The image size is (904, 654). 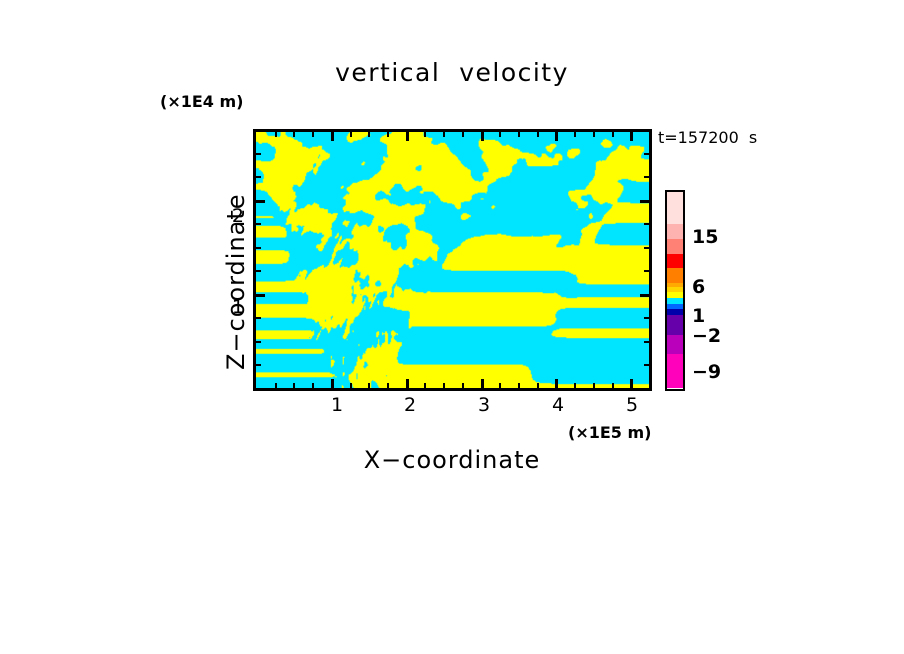 I want to click on colorbar-label-minus2: −2, so click(x=707, y=336).